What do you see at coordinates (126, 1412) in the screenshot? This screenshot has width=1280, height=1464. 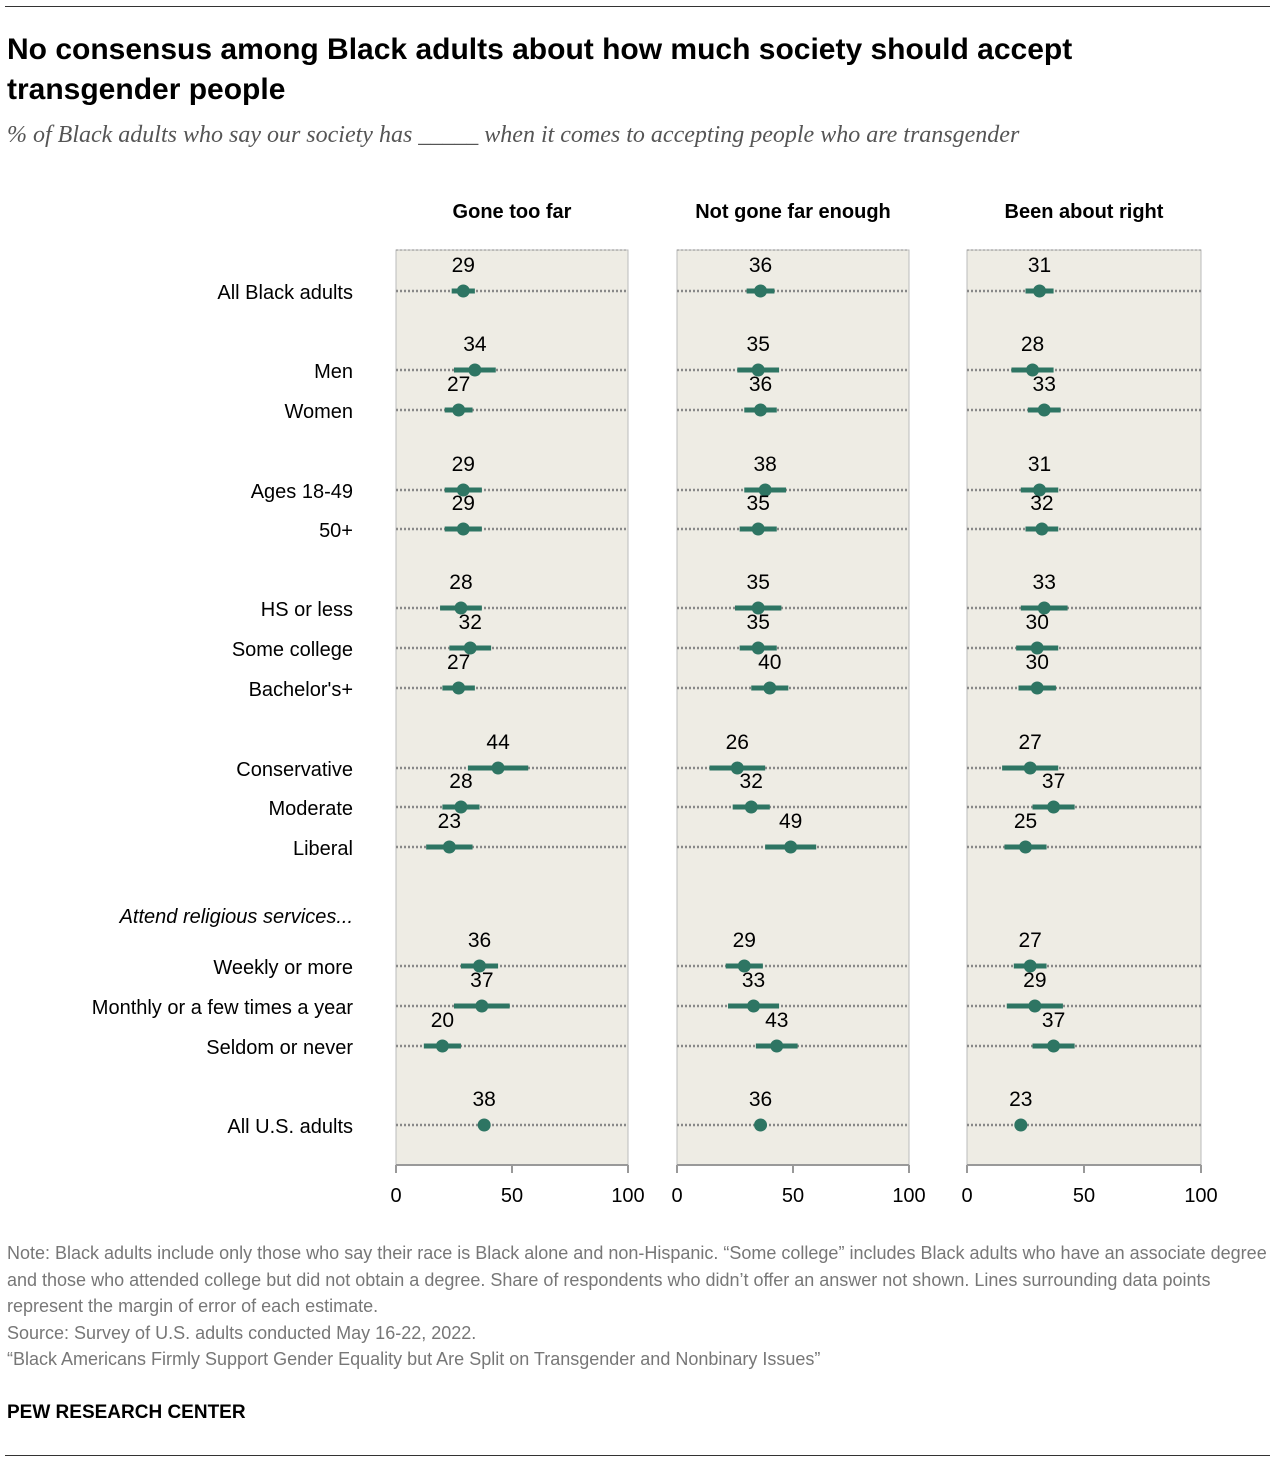 I see `pew-logo: PEW RESEARCH CENTER` at bounding box center [126, 1412].